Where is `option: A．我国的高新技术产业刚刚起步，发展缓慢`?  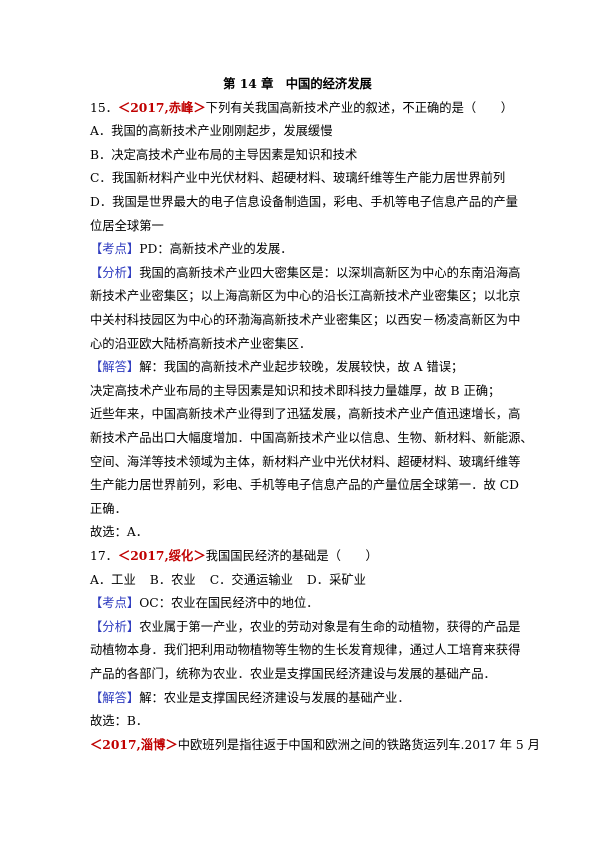
option: A．我国的高新技术产业刚刚起步，发展缓慢 is located at coordinates (211, 131).